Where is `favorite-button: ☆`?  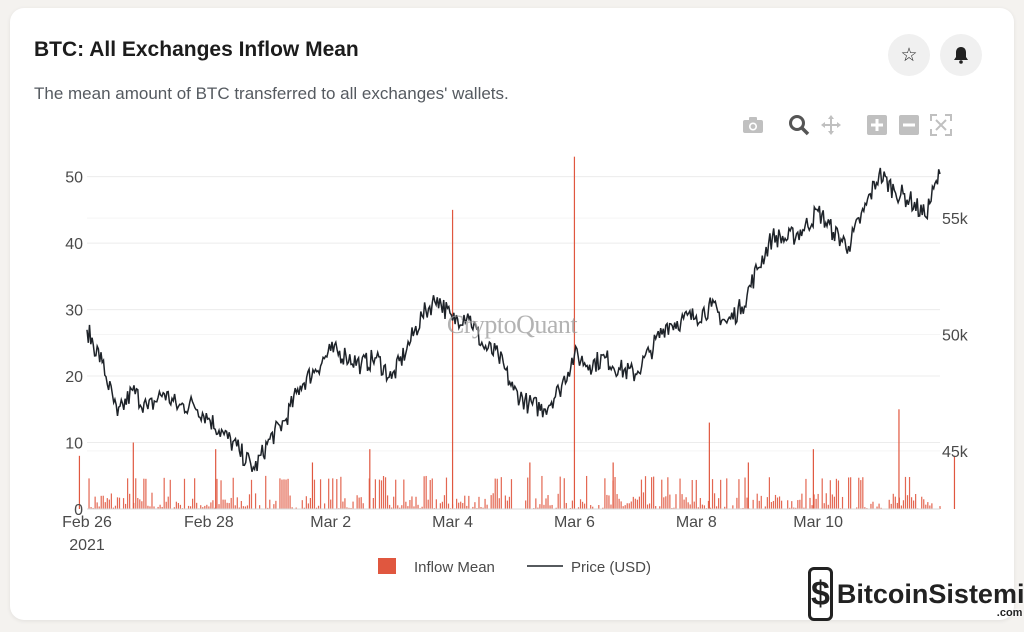 favorite-button: ☆ is located at coordinates (909, 55).